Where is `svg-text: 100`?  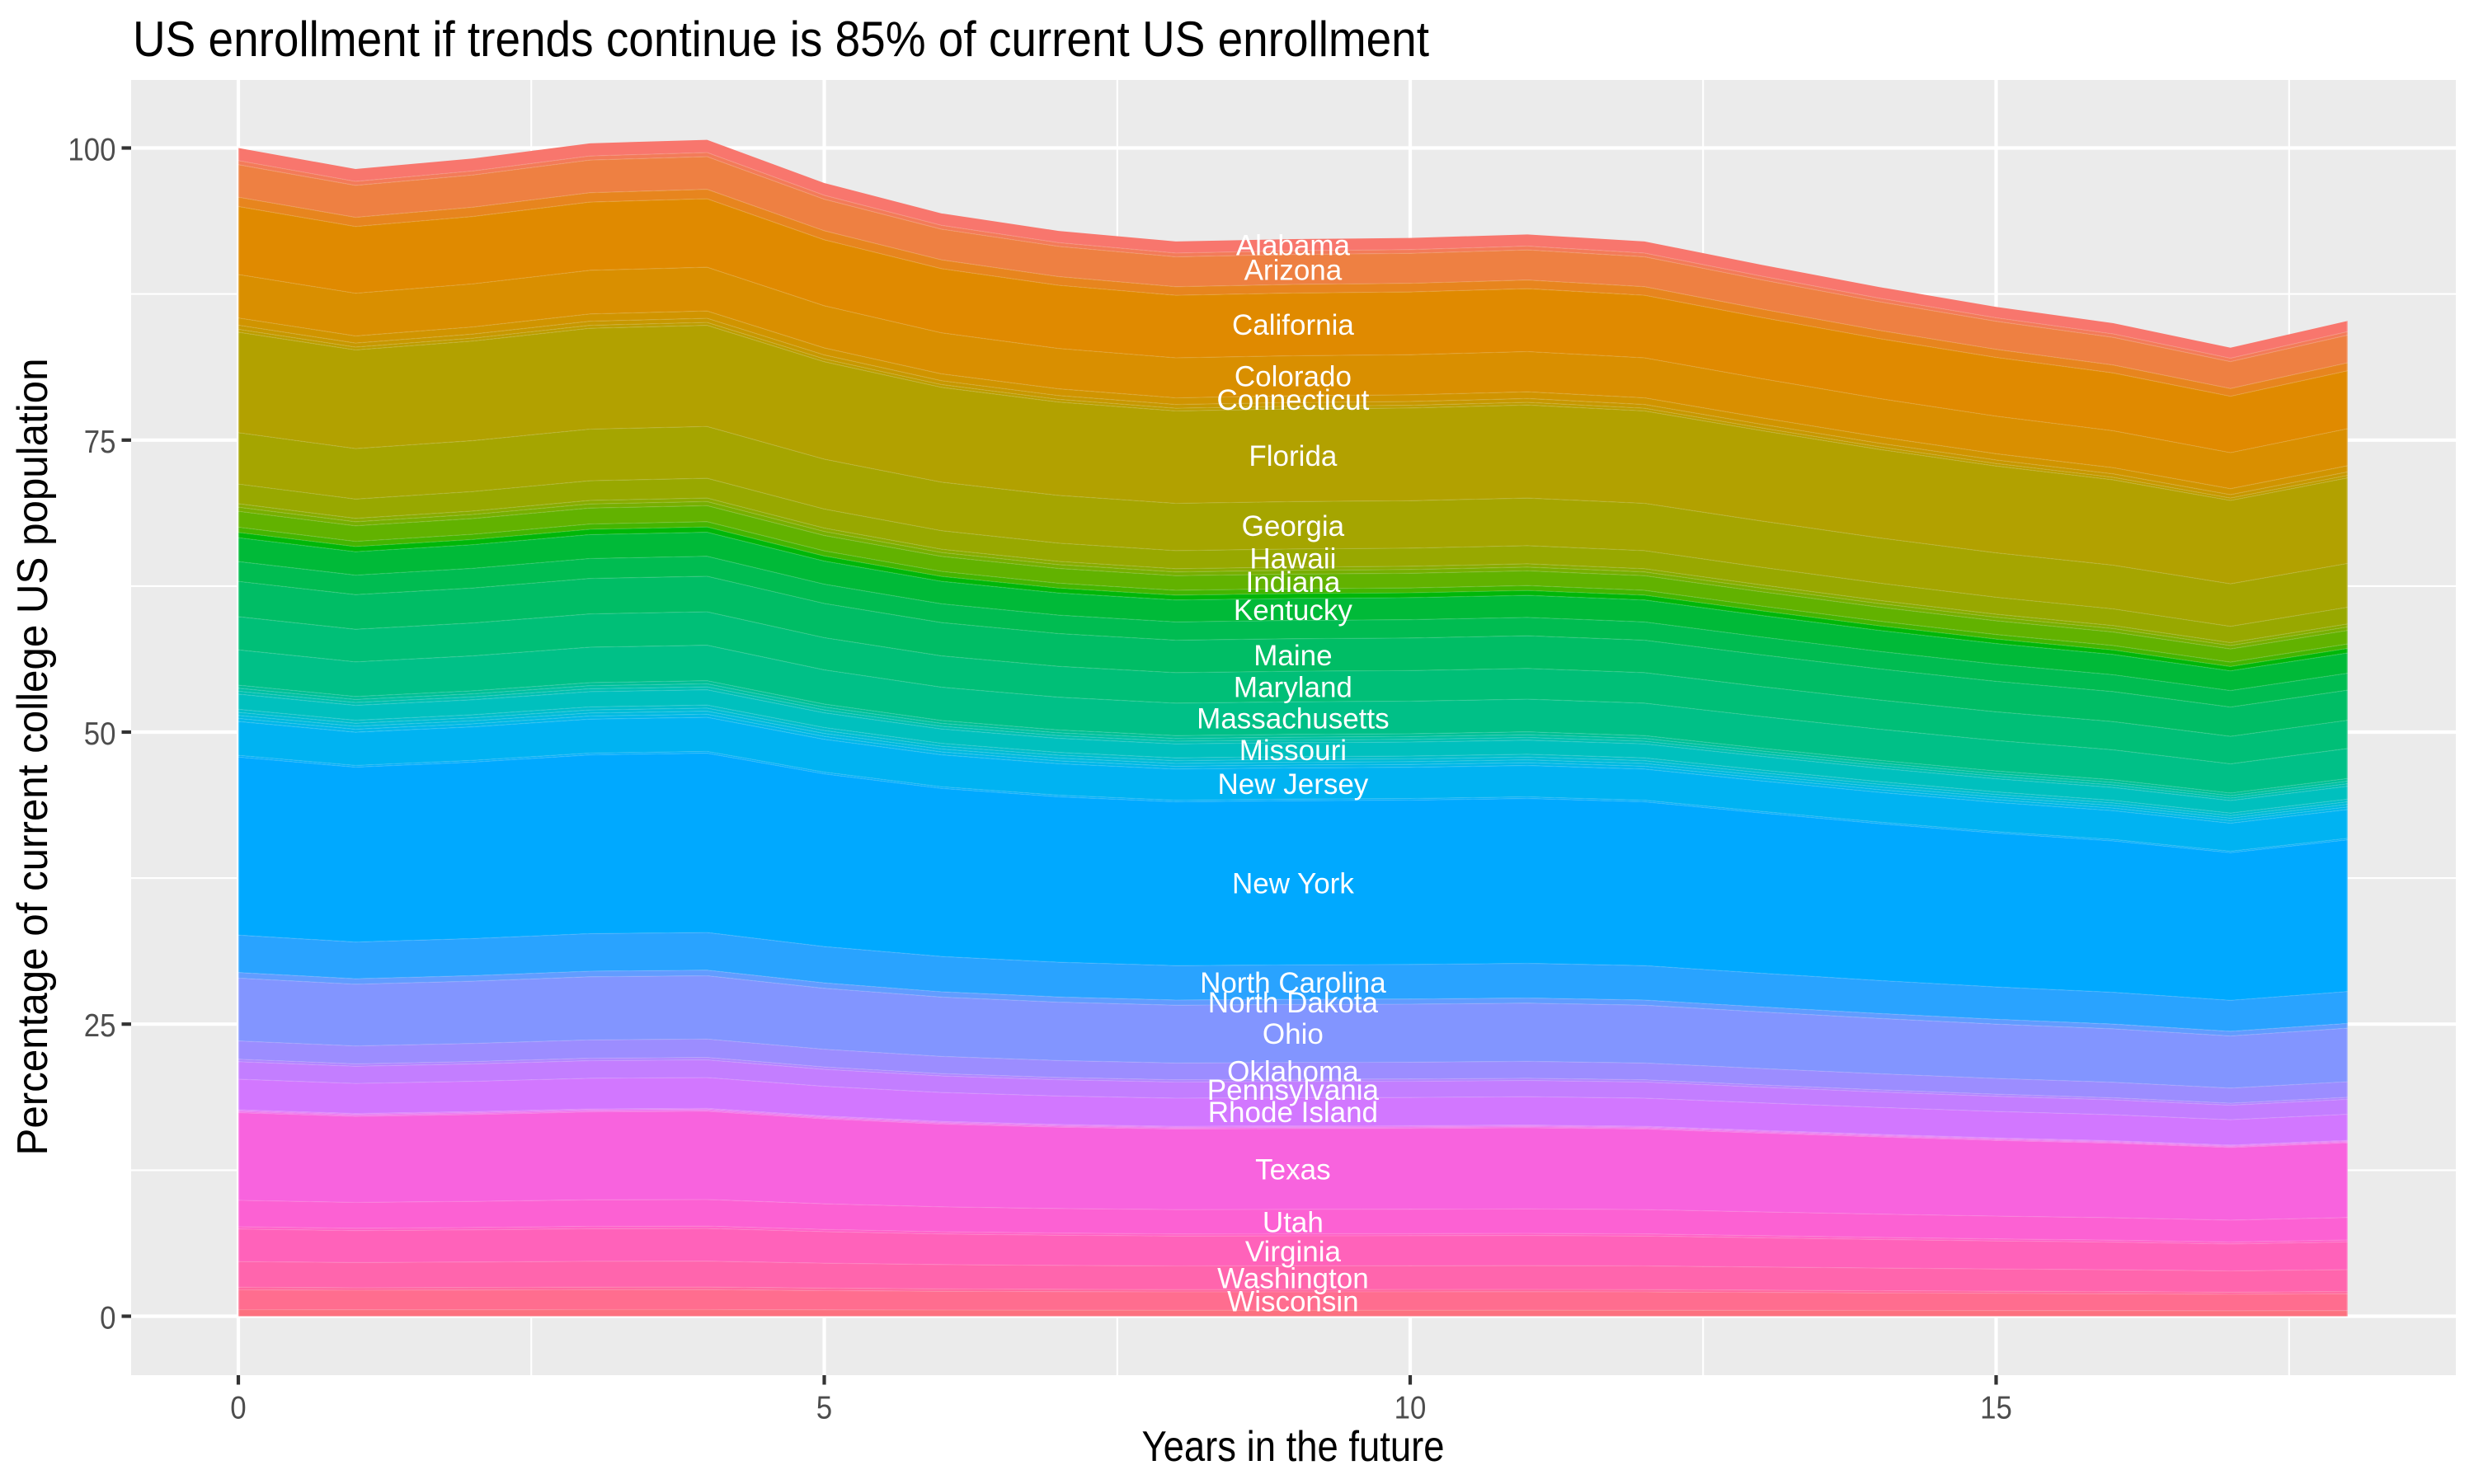 svg-text: 100 is located at coordinates (91, 150).